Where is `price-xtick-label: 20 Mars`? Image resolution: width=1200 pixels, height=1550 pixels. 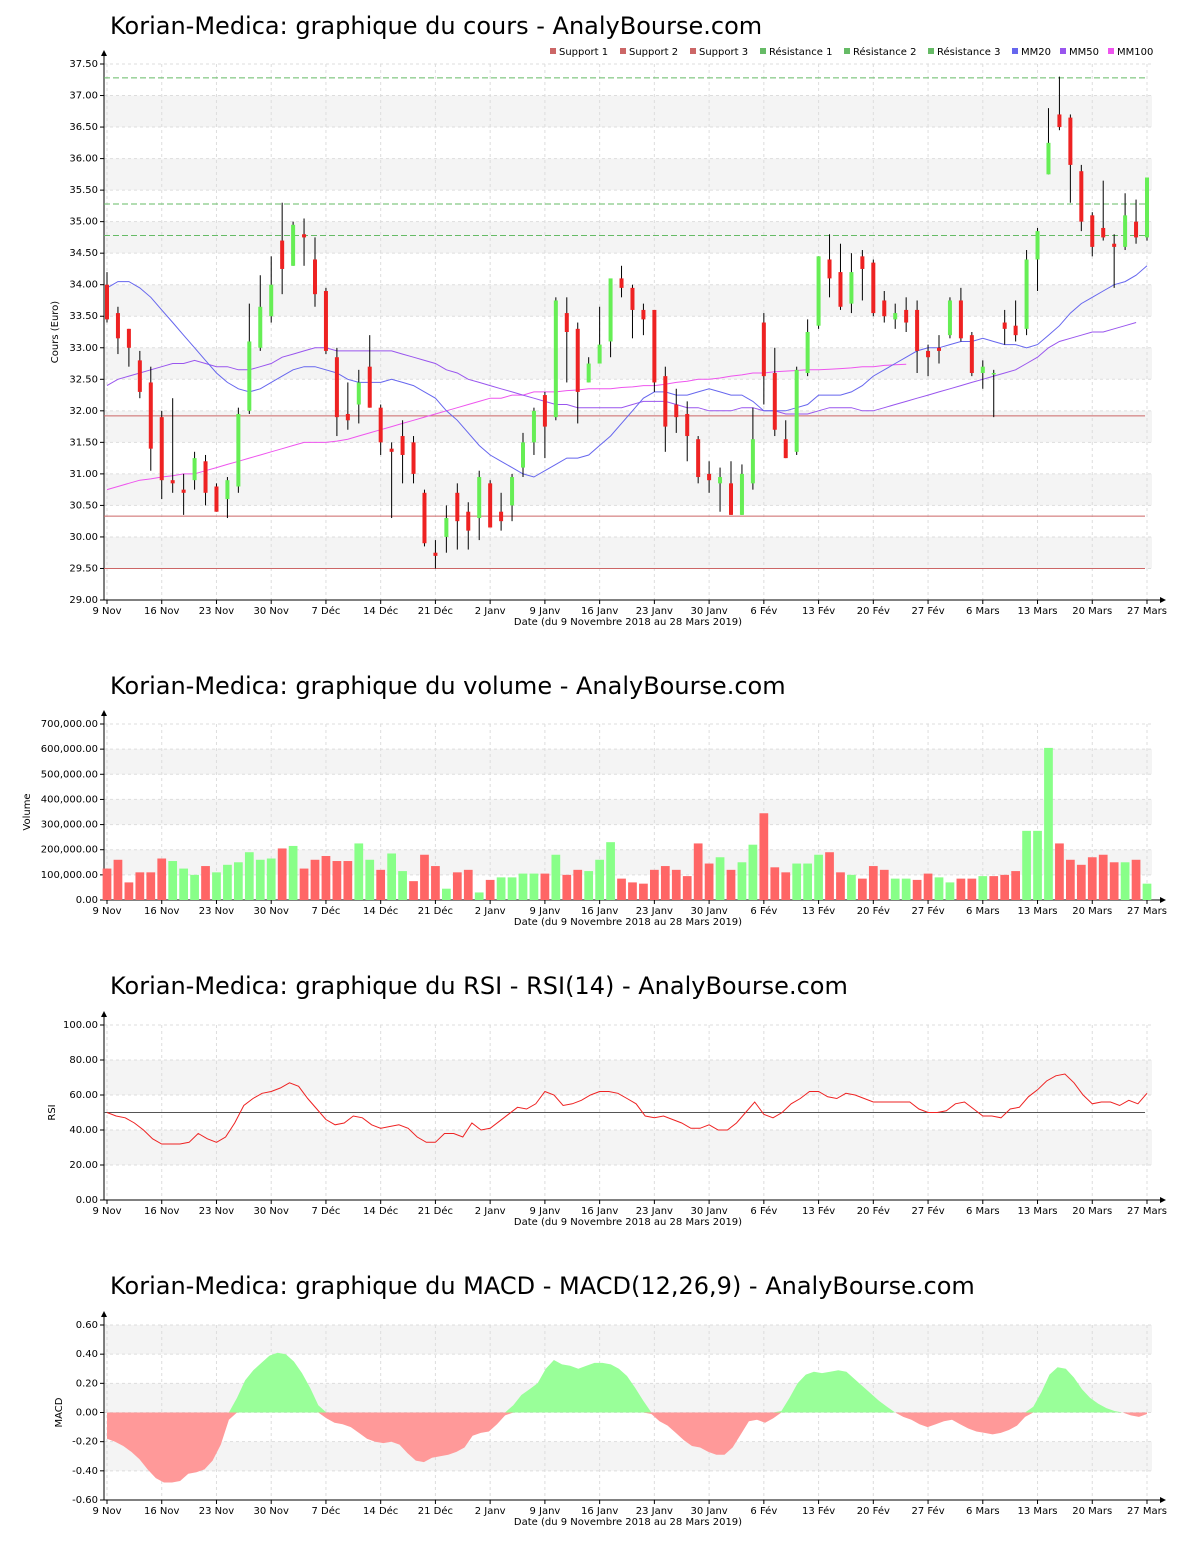 price-xtick-label: 20 Mars is located at coordinates (1092, 611).